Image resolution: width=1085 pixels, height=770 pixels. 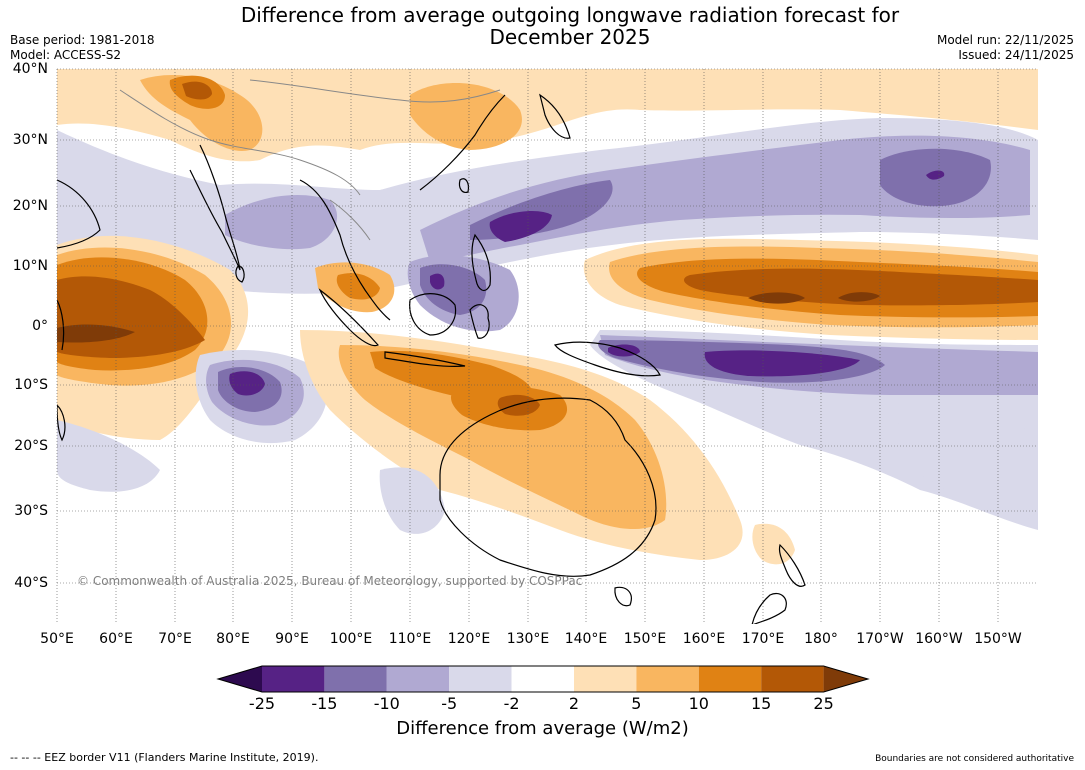 I want to click on lat-label: 10°S, so click(x=31, y=385).